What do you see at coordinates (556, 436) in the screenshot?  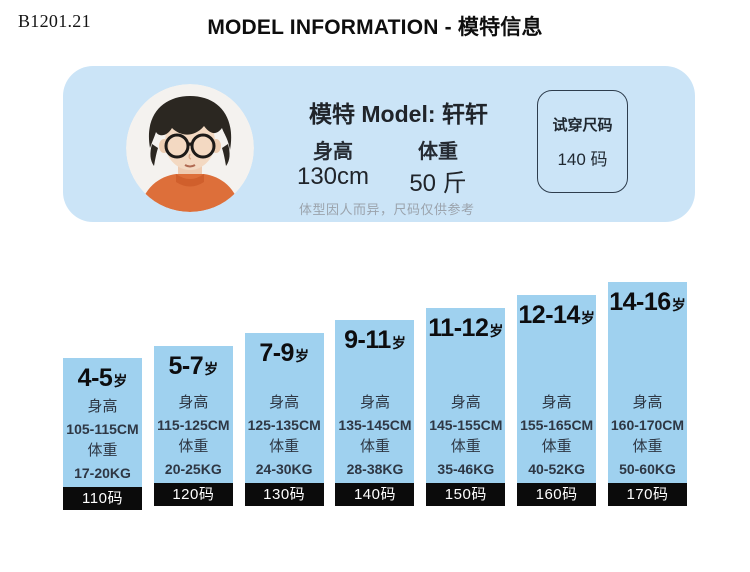 I see `size-info-block: 身高 155-165CM 体重 40-52KG` at bounding box center [556, 436].